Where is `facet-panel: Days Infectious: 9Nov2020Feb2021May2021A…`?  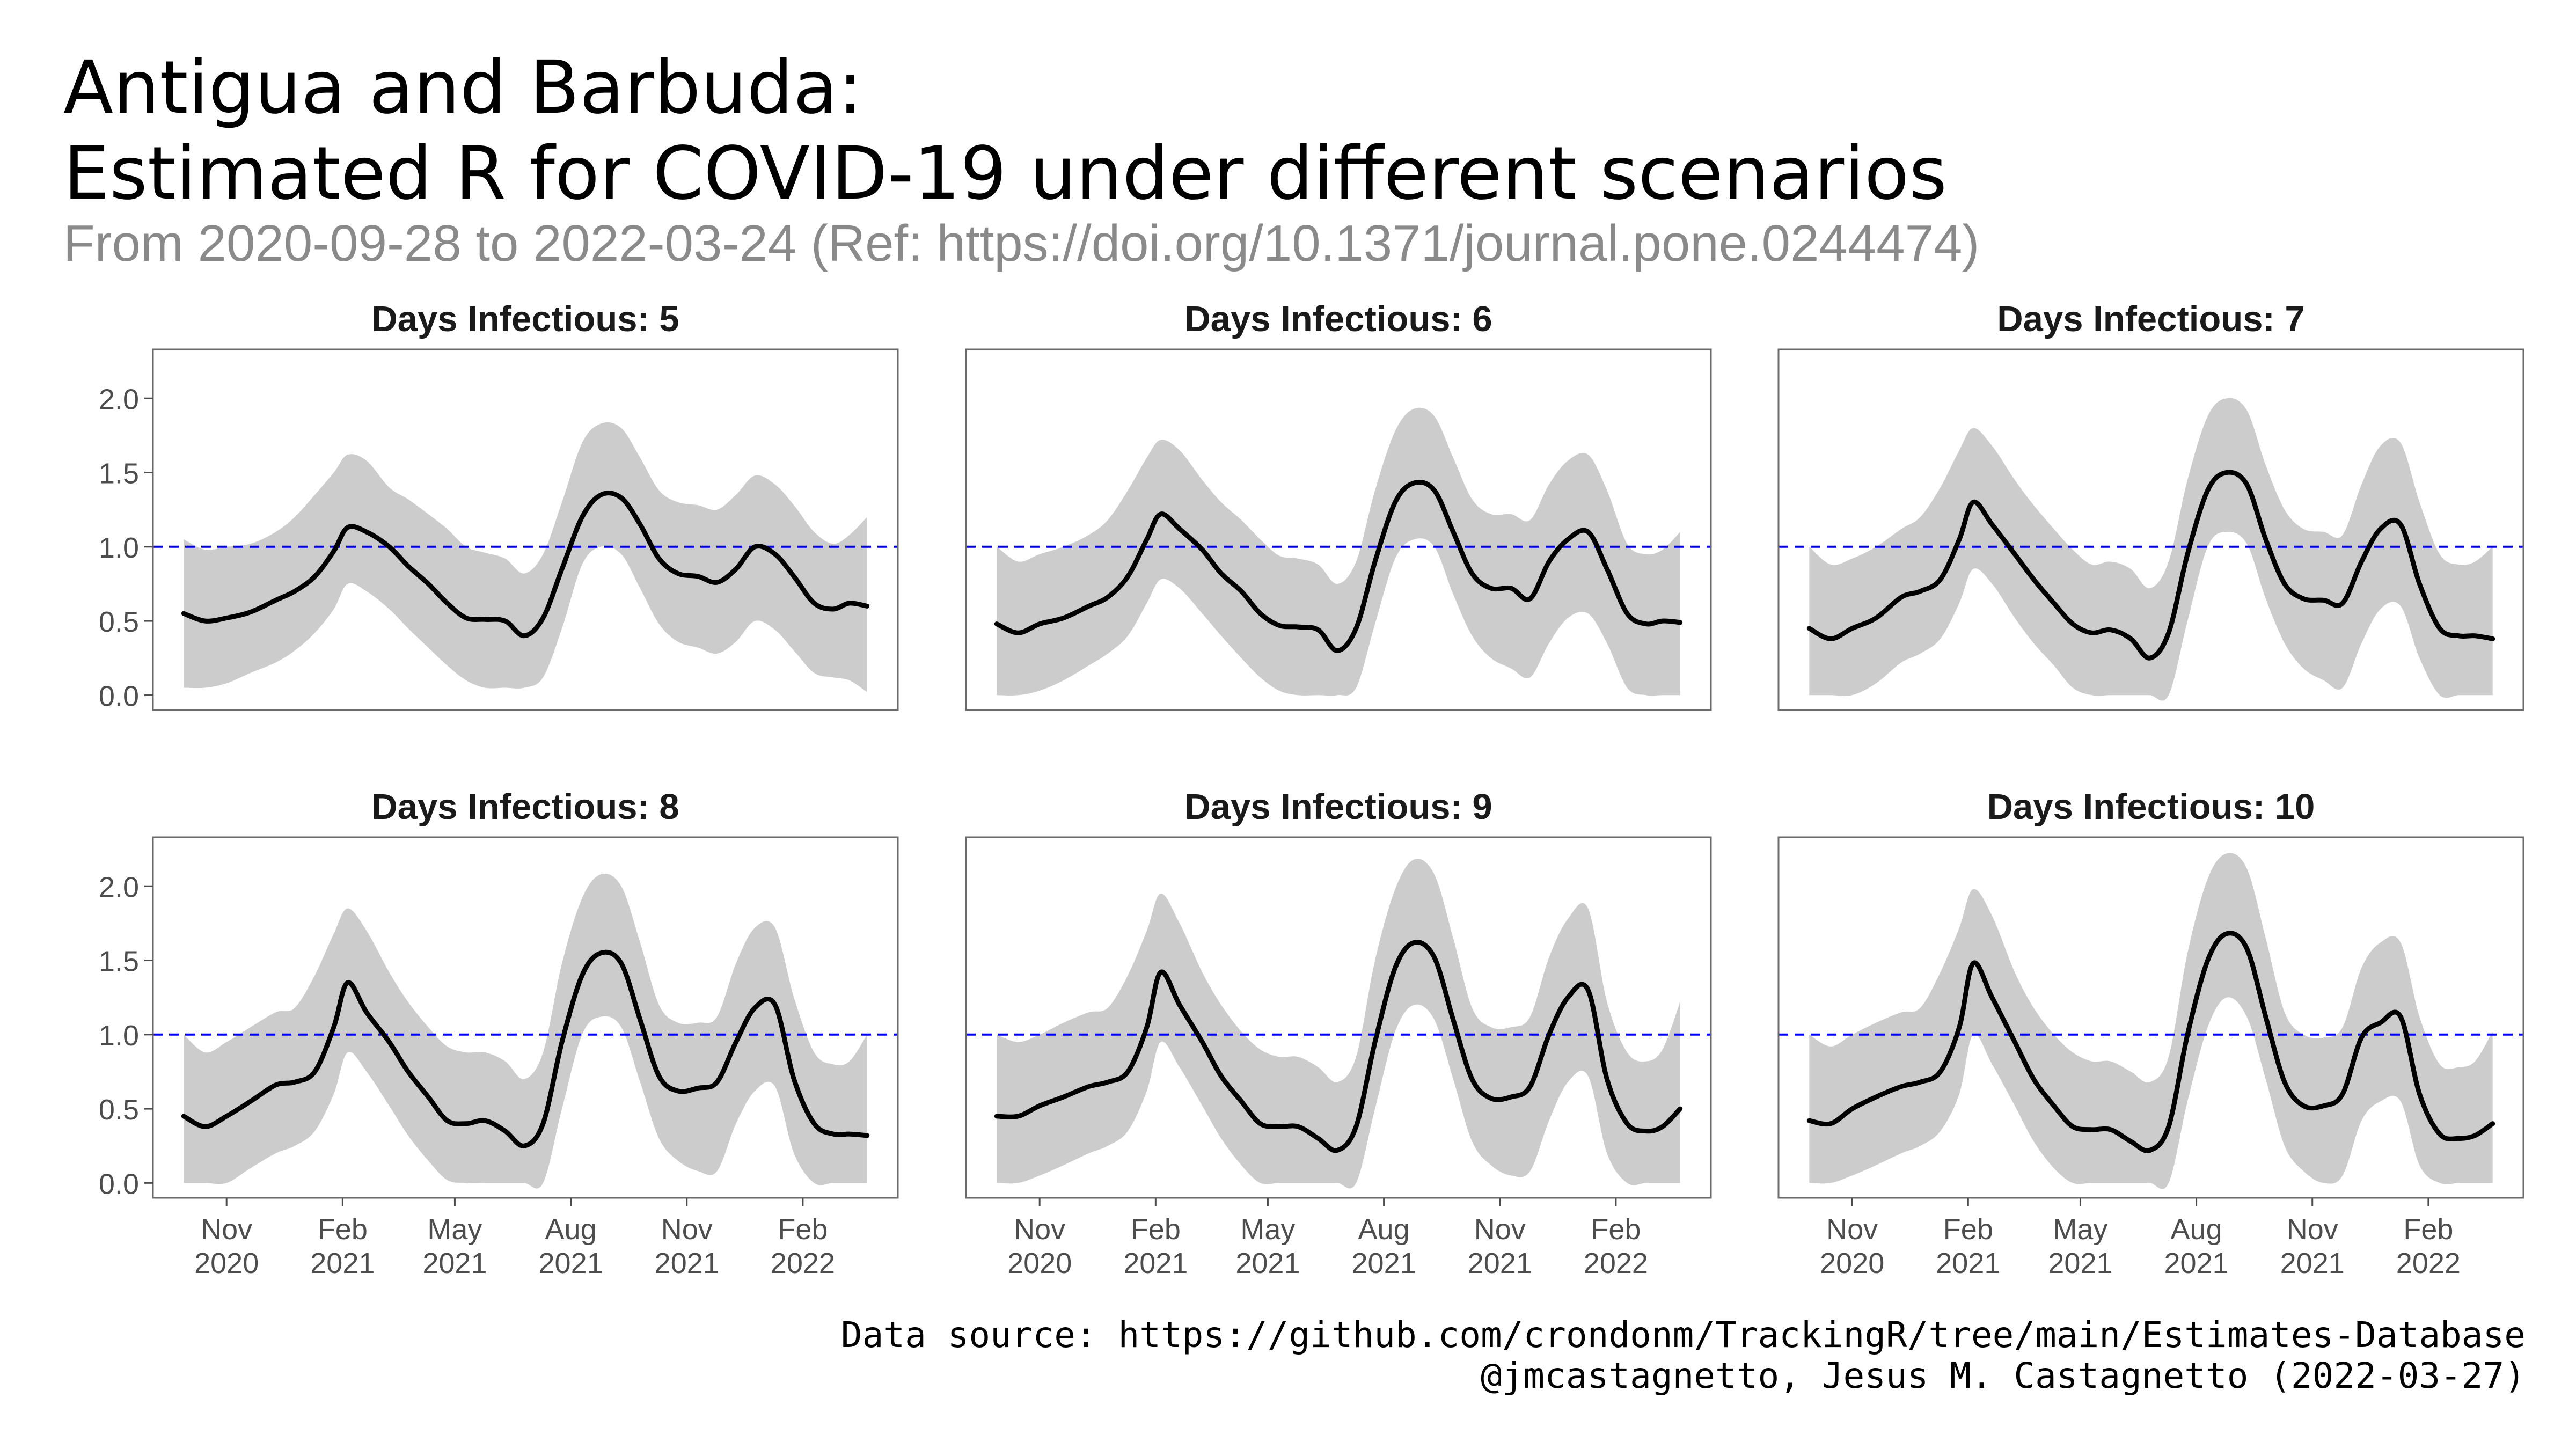 facet-panel: Days Infectious: 9Nov2020Feb2021May2021A… is located at coordinates (1338, 1033).